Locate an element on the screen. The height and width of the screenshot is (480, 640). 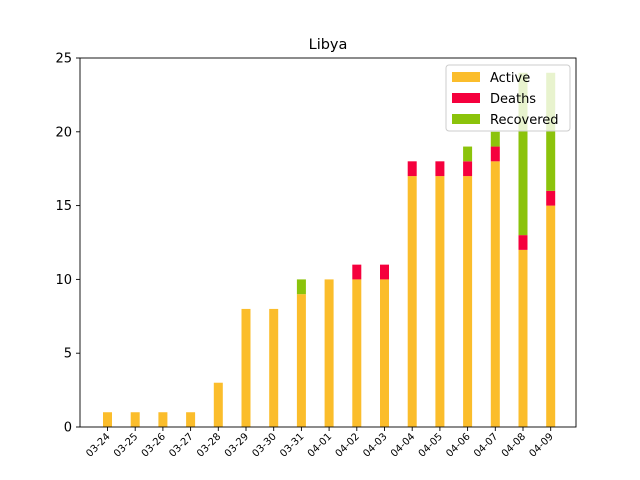
x-tick-label-03-31: 03-31 is located at coordinates (292, 445).